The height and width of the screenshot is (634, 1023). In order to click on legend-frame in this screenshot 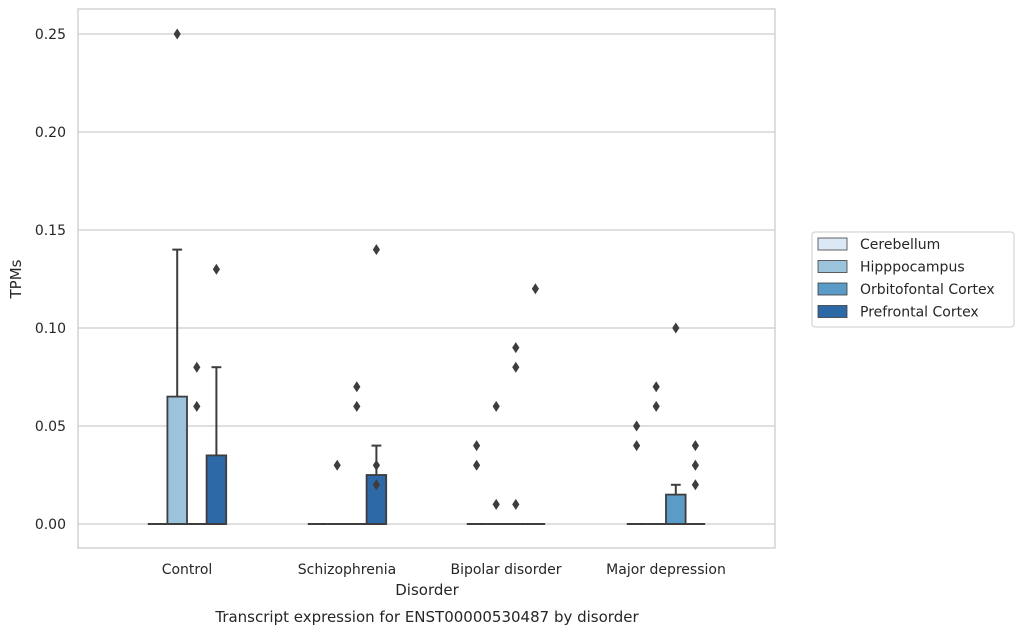, I will do `click(913, 279)`.